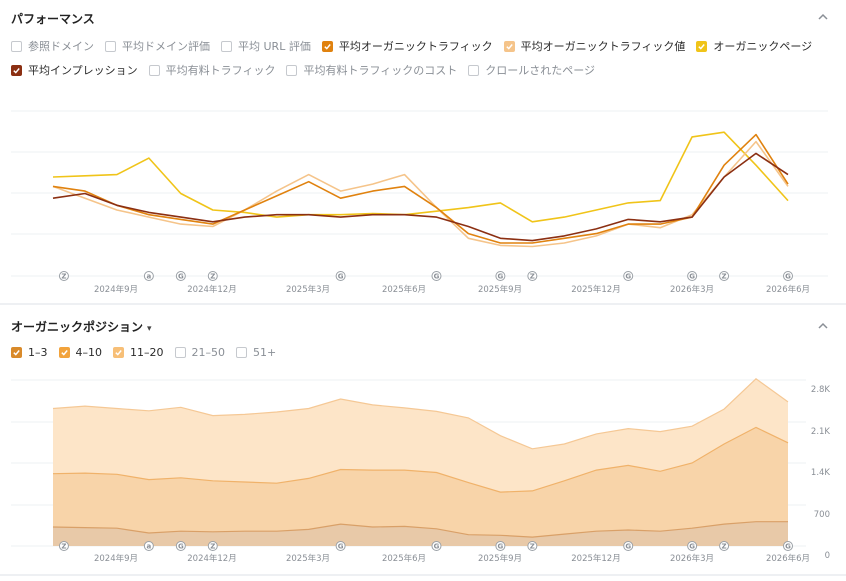 The width and height of the screenshot is (846, 581). What do you see at coordinates (81, 326) in the screenshot?
I see `organic-positions-title: オーガニックポジション ▾` at bounding box center [81, 326].